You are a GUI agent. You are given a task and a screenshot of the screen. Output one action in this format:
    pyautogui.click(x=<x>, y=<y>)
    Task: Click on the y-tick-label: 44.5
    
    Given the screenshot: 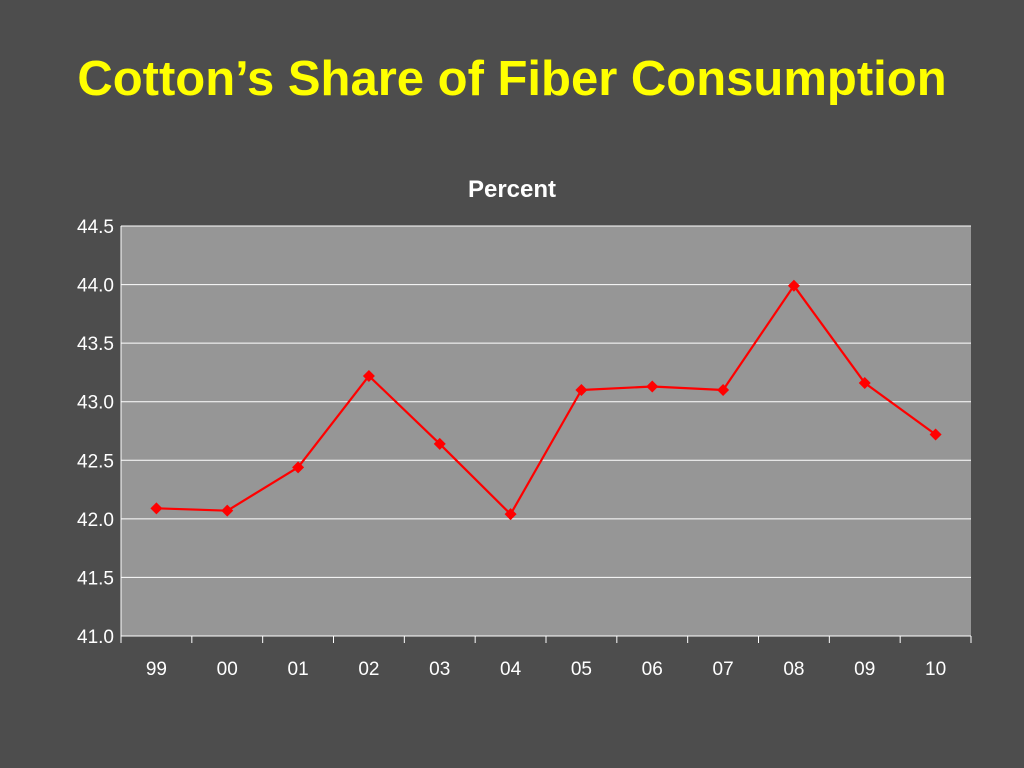 What is the action you would take?
    pyautogui.click(x=95, y=227)
    